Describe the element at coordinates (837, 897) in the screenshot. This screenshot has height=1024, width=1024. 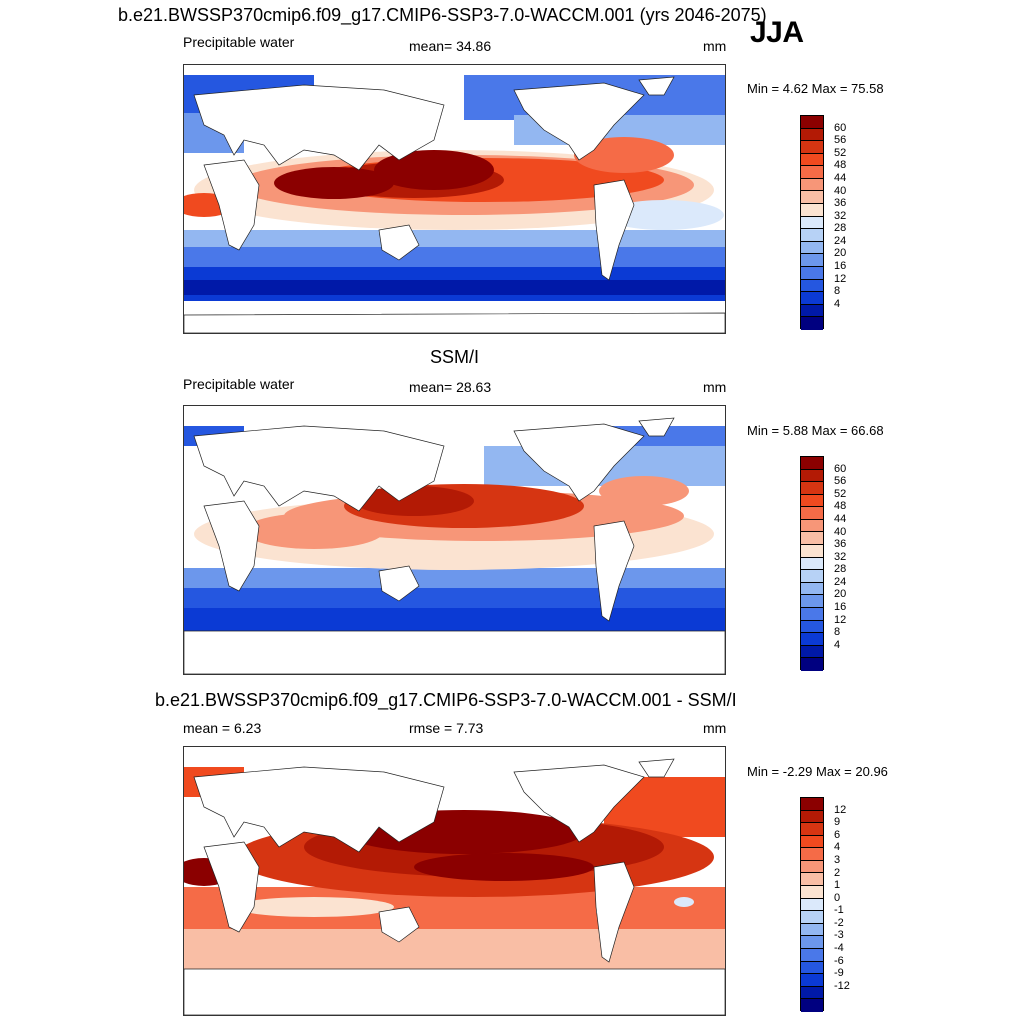
I see `colorbar-label: 0` at that location.